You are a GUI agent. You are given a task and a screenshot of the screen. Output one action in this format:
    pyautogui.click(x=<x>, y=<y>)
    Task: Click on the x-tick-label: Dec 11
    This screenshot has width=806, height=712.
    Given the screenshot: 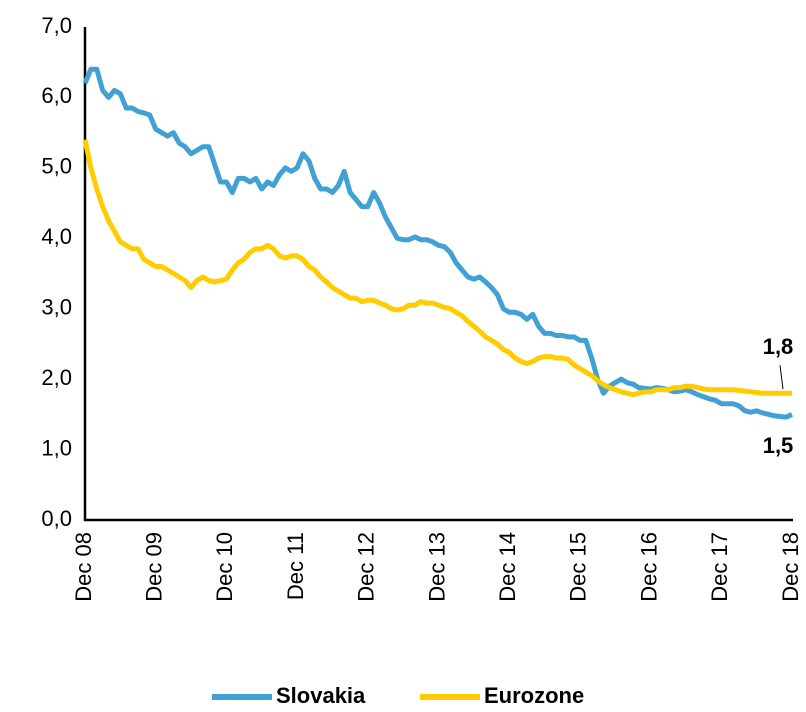 What is the action you would take?
    pyautogui.click(x=295, y=566)
    